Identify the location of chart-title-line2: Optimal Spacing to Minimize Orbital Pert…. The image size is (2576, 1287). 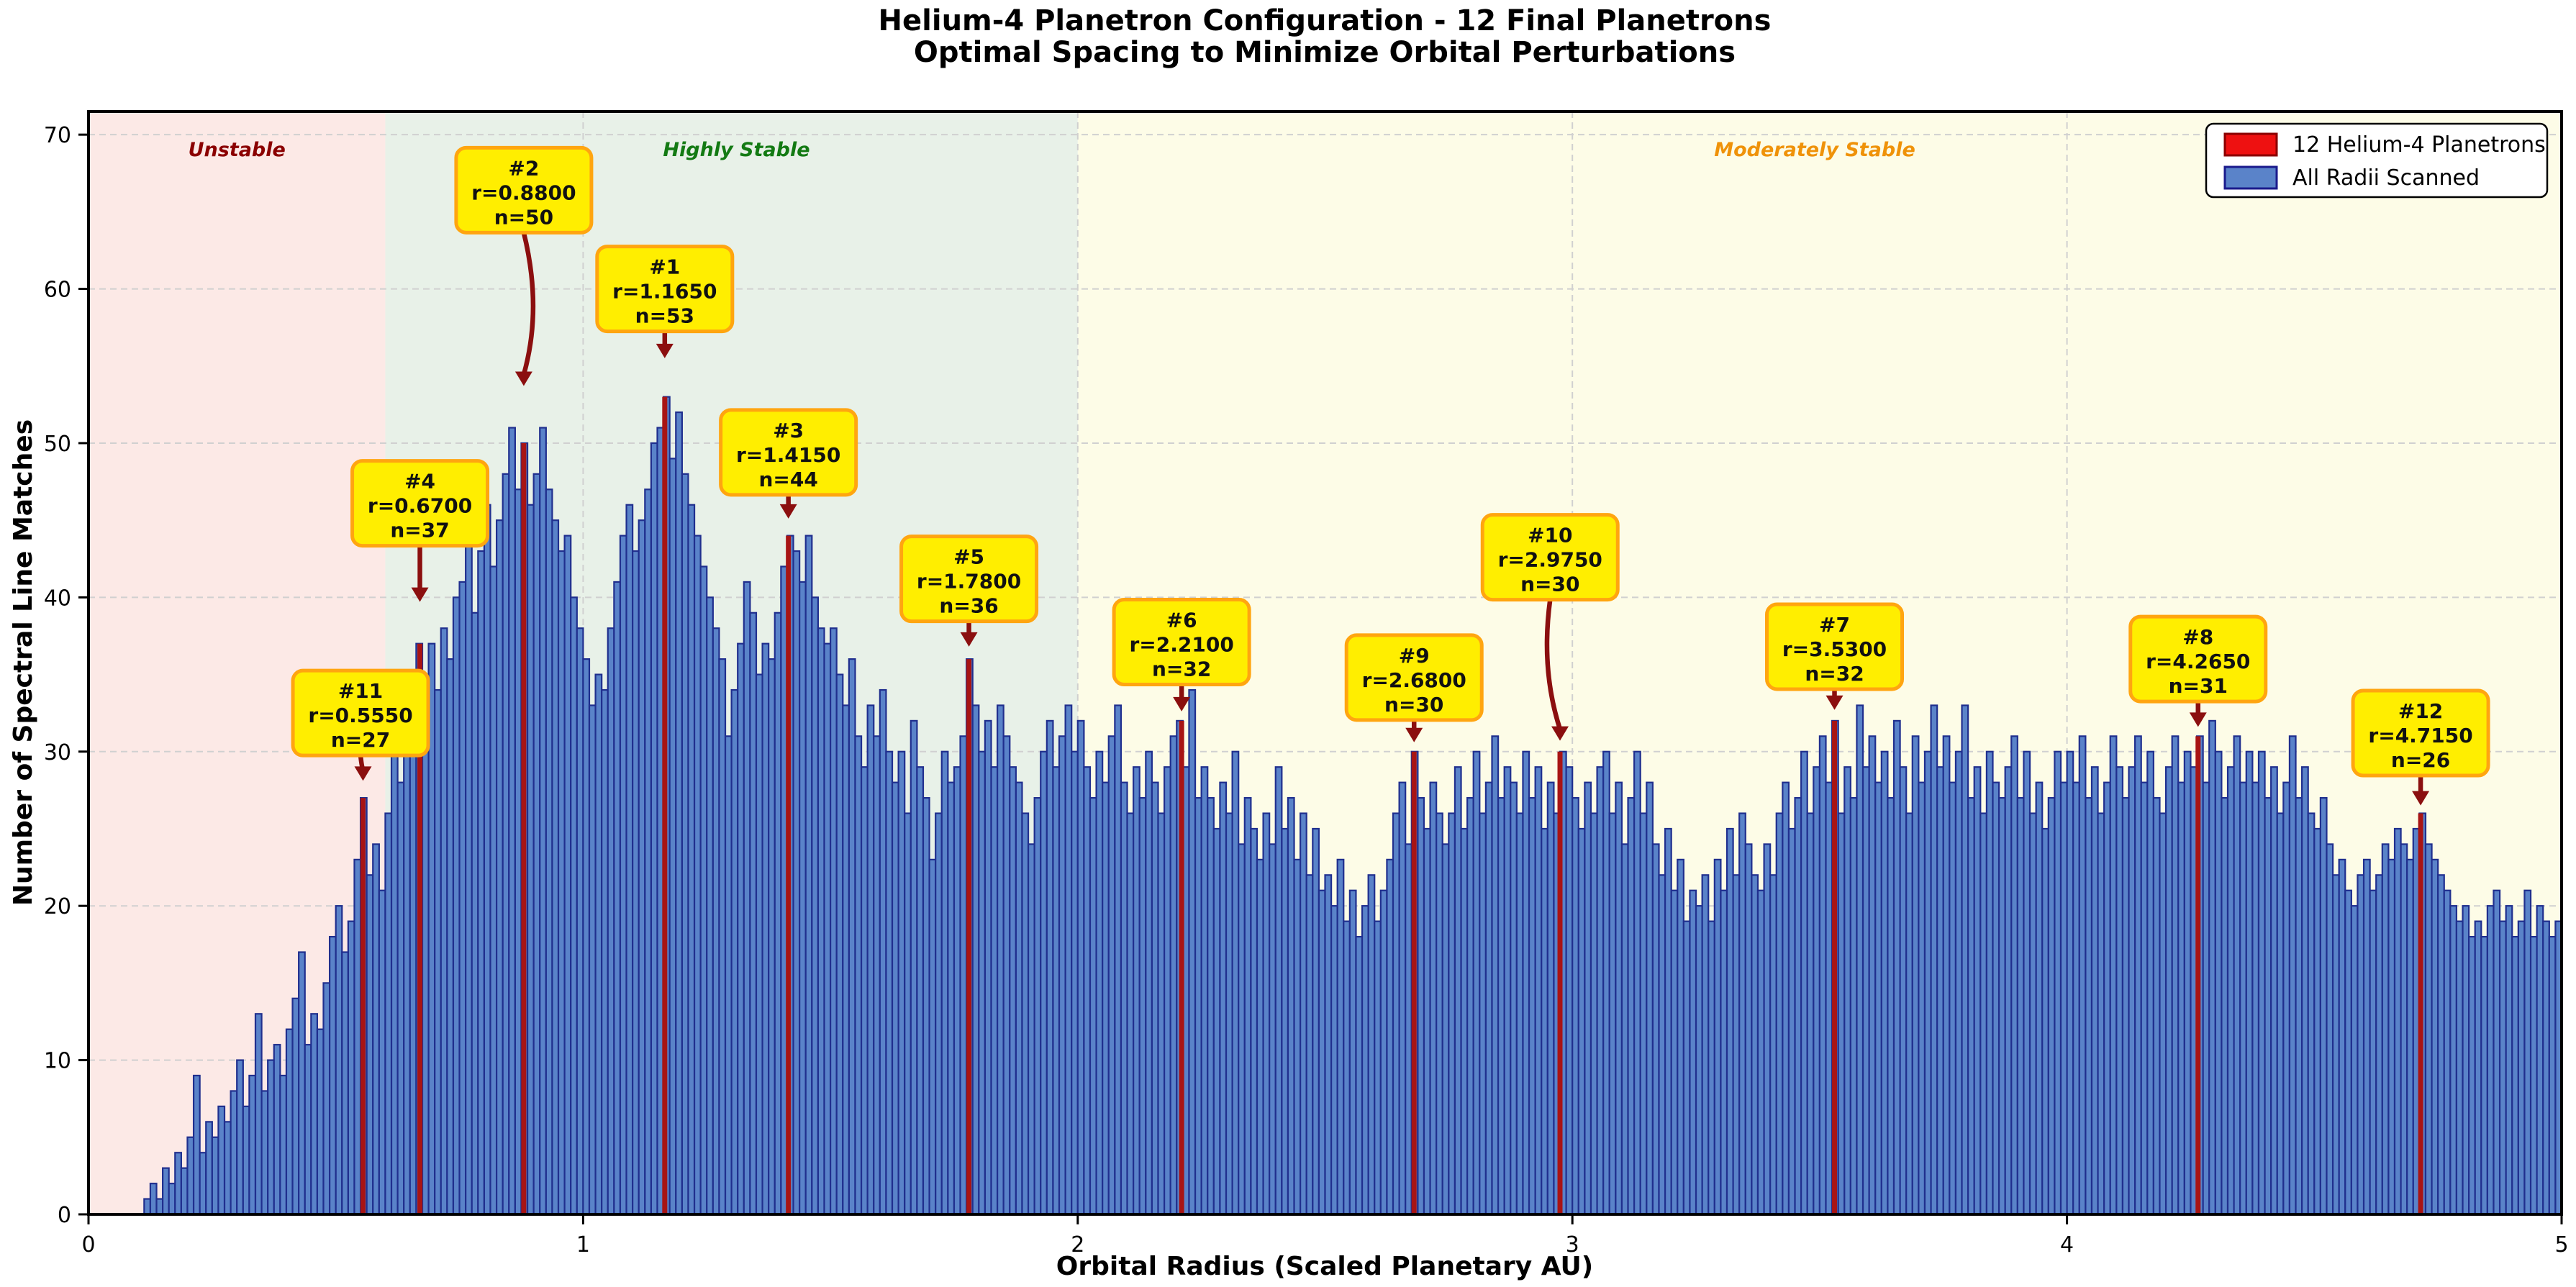
(1325, 52).